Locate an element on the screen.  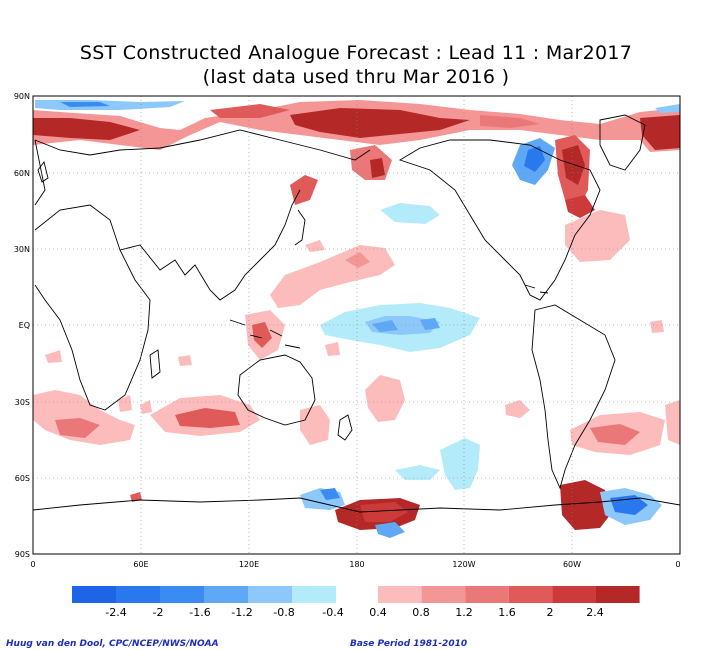
colorbar-label: 1.2 is located at coordinates (464, 612).